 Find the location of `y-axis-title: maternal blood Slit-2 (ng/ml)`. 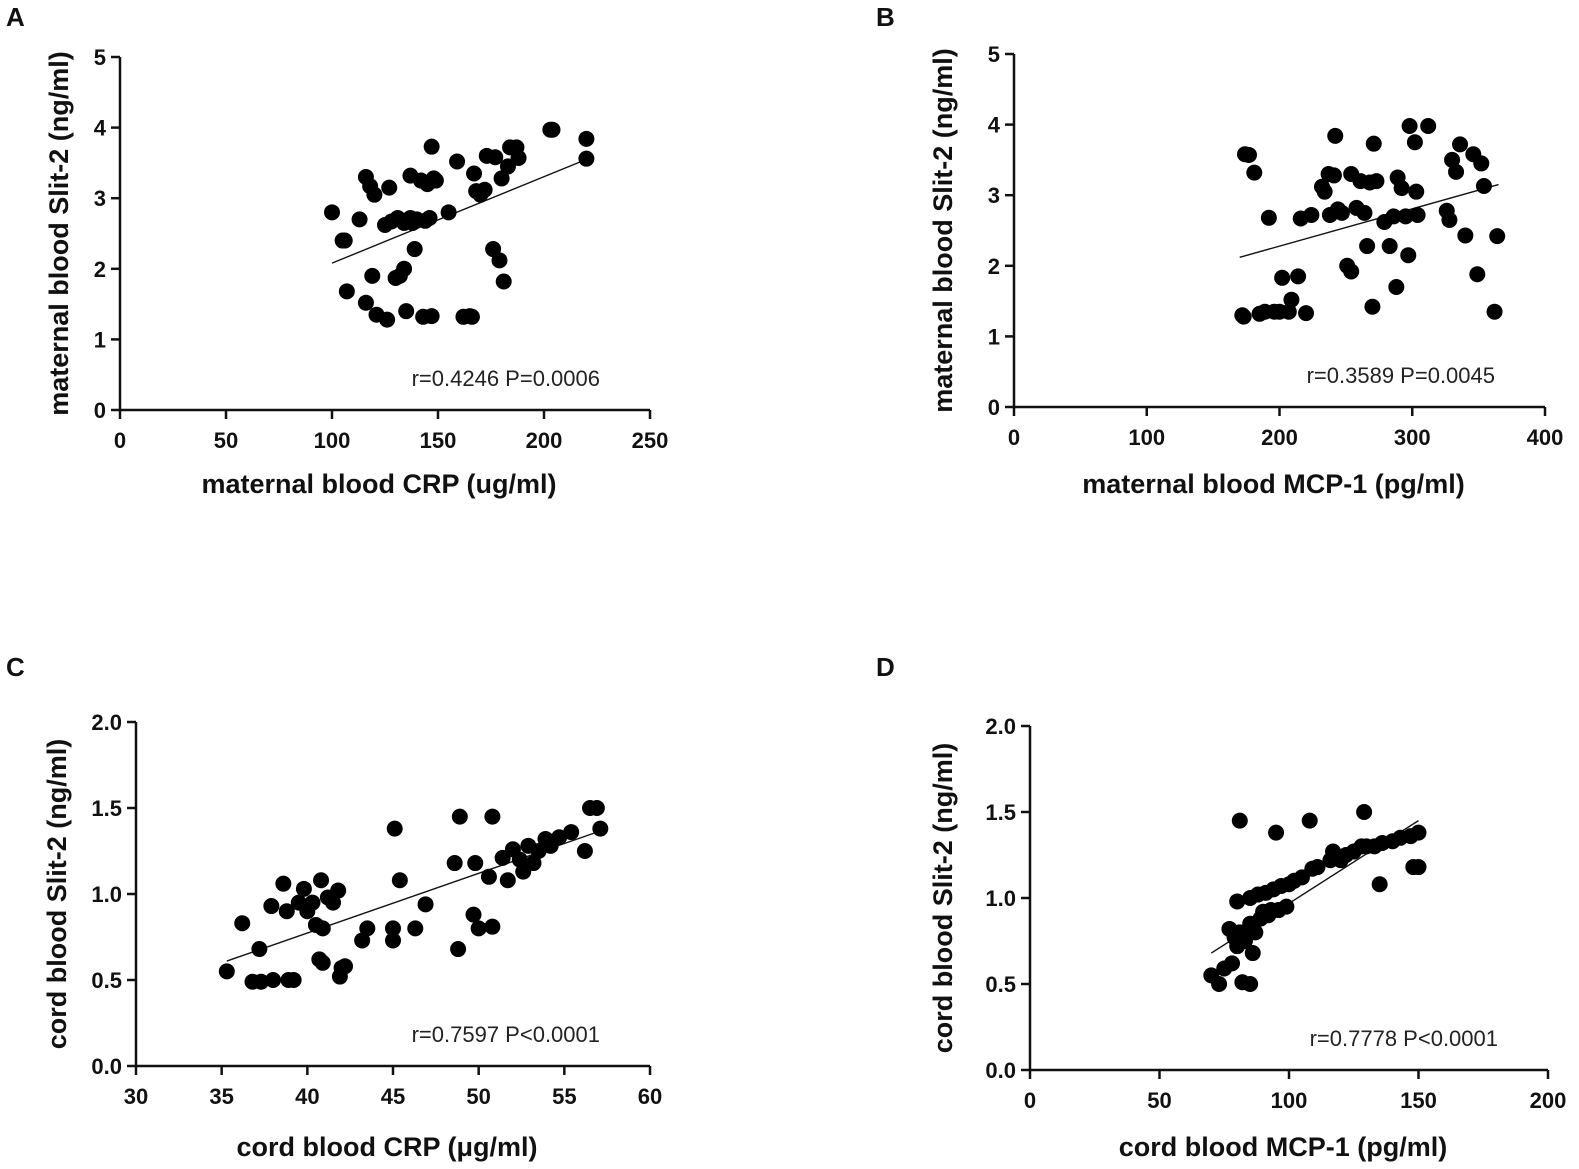

y-axis-title: maternal blood Slit-2 (ng/ml) is located at coordinates (59, 233).